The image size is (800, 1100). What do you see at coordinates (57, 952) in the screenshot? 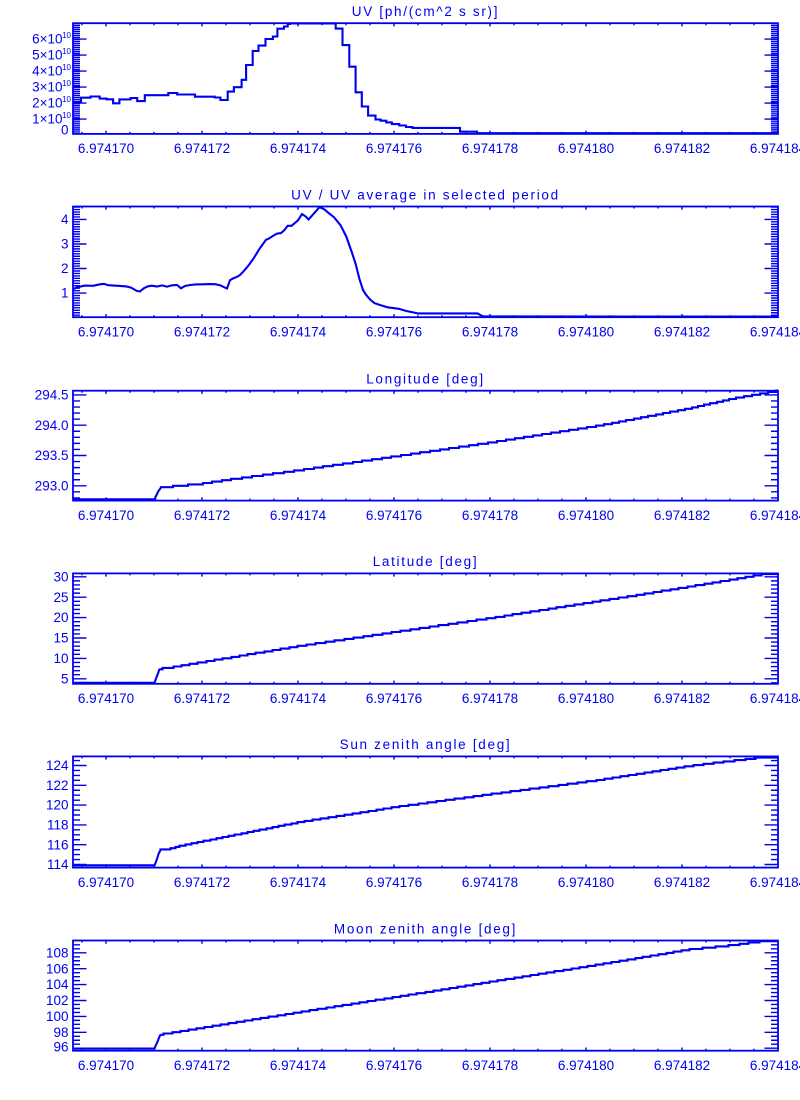
I see `svg-text: 108` at bounding box center [57, 952].